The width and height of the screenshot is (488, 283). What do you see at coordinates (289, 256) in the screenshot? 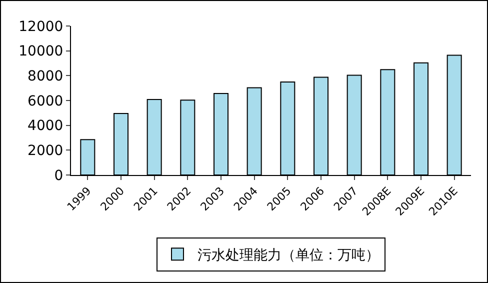
I see `legend-label: 污水处理能力（单位：万吨）` at bounding box center [289, 256].